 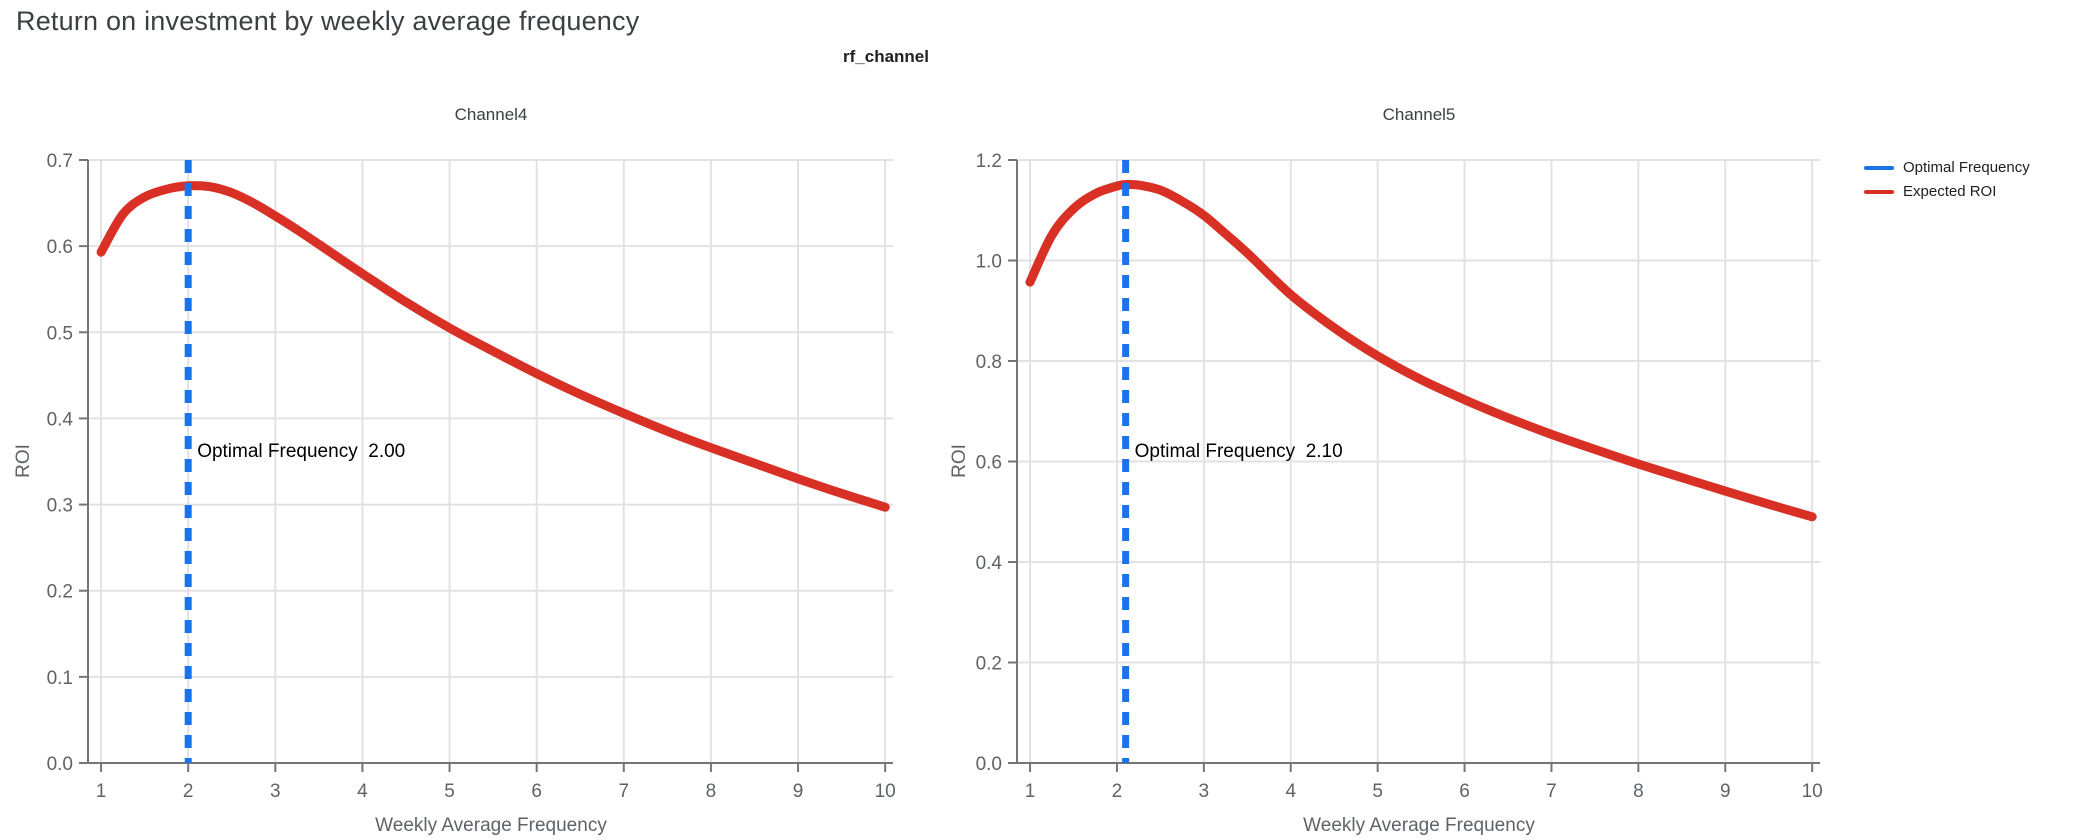 I want to click on y-tick-label: 1.0, so click(x=989, y=262).